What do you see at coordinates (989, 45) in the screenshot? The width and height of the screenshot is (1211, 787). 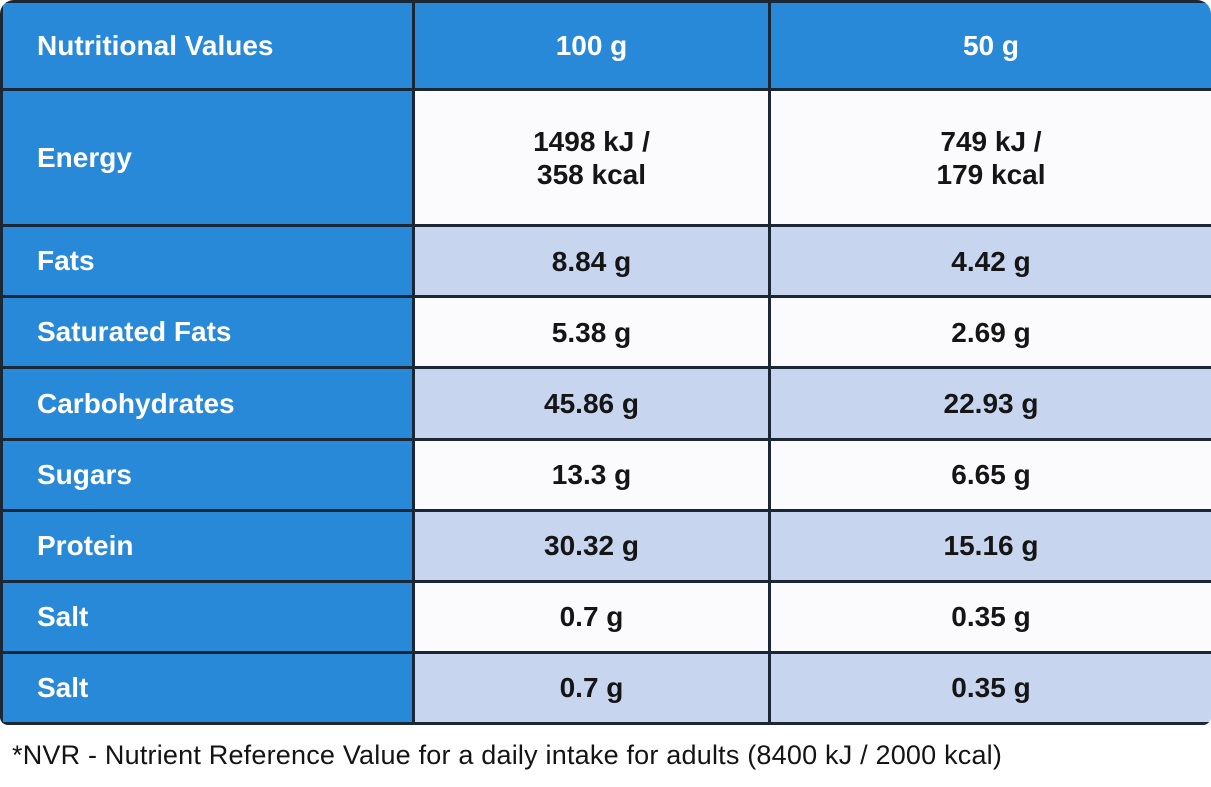 I see `header-50g: 50 g` at bounding box center [989, 45].